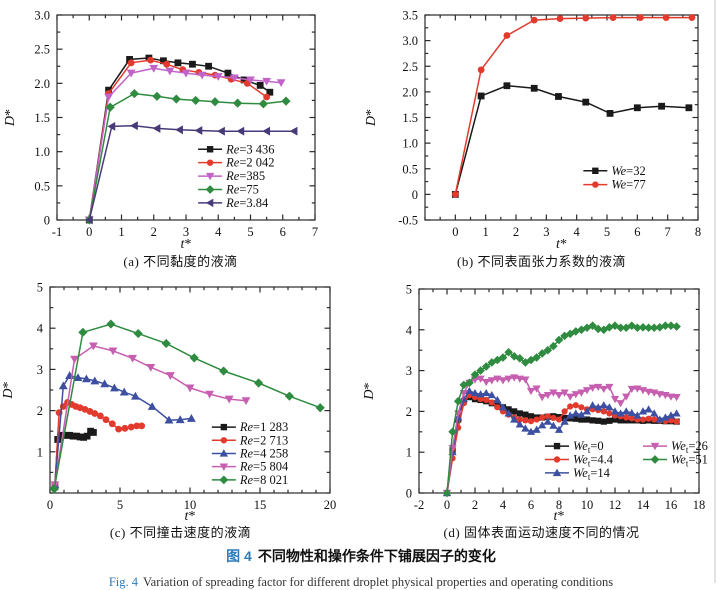 This screenshot has height=590, width=722. What do you see at coordinates (247, 203) in the screenshot?
I see `svg-text: Re=3.84` at bounding box center [247, 203].